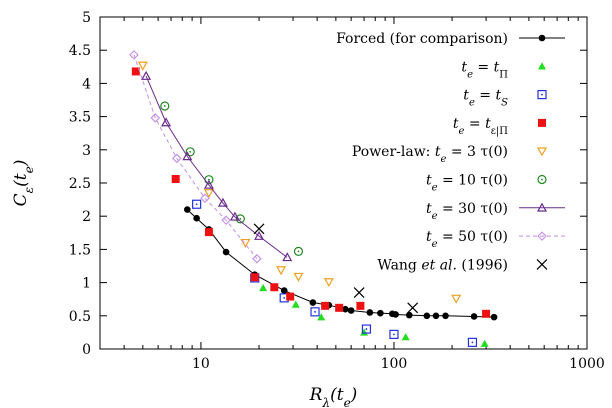  Describe the element at coordinates (21, 164) in the screenshot. I see `axis-label-part: )` at that location.